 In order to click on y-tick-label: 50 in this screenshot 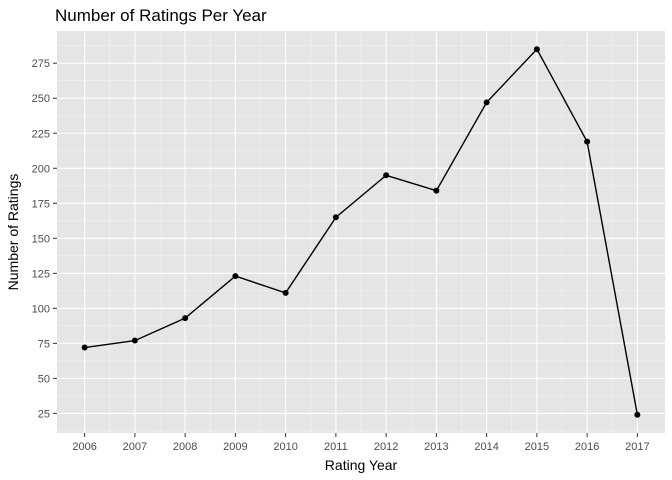, I will do `click(44, 379)`.